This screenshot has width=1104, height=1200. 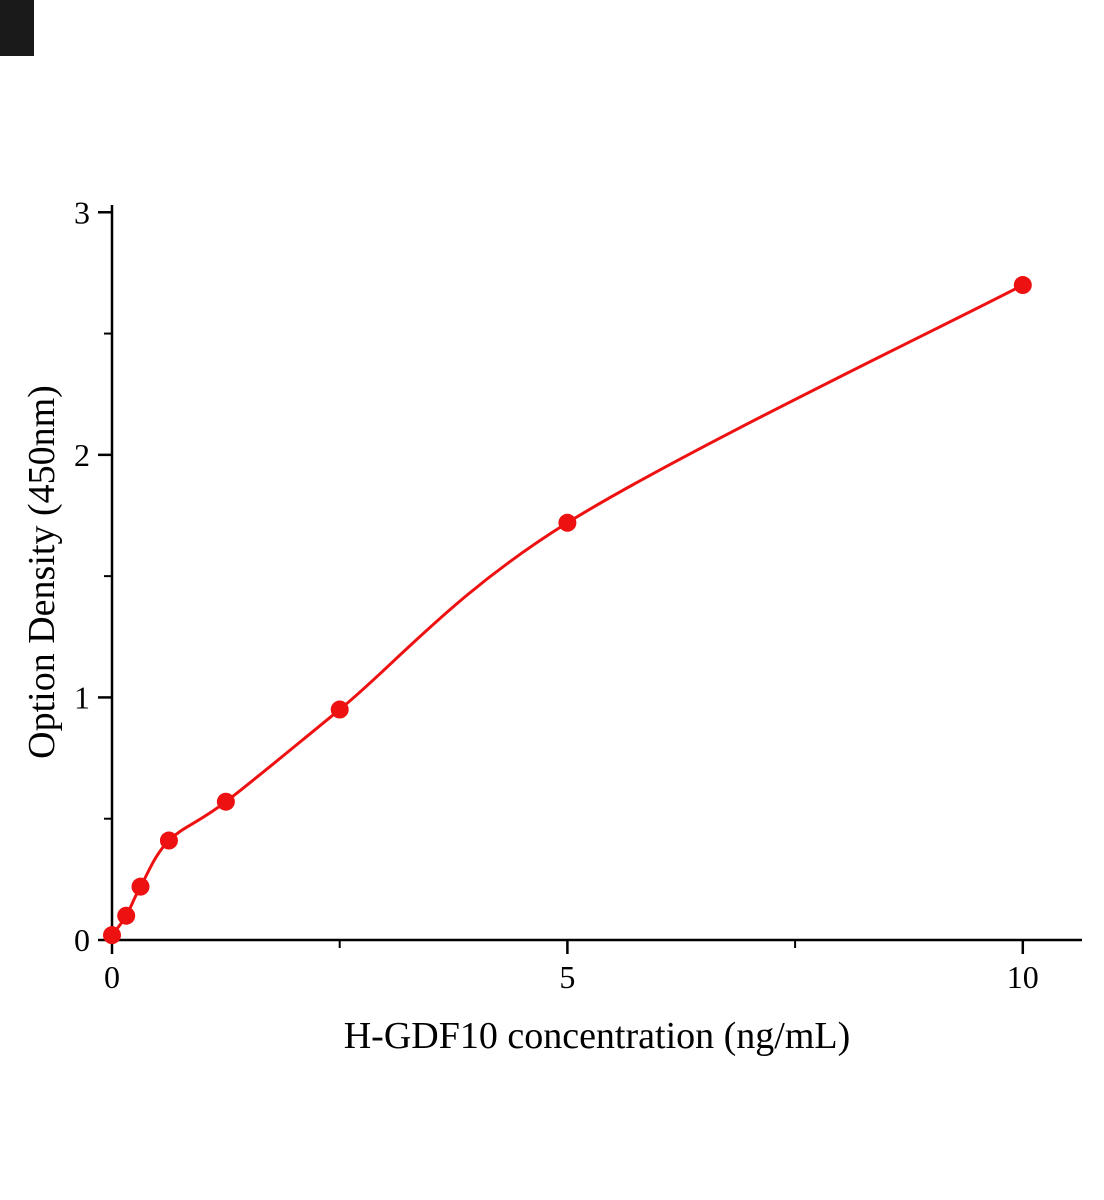 I want to click on x-tick-label: 5, so click(x=567, y=977).